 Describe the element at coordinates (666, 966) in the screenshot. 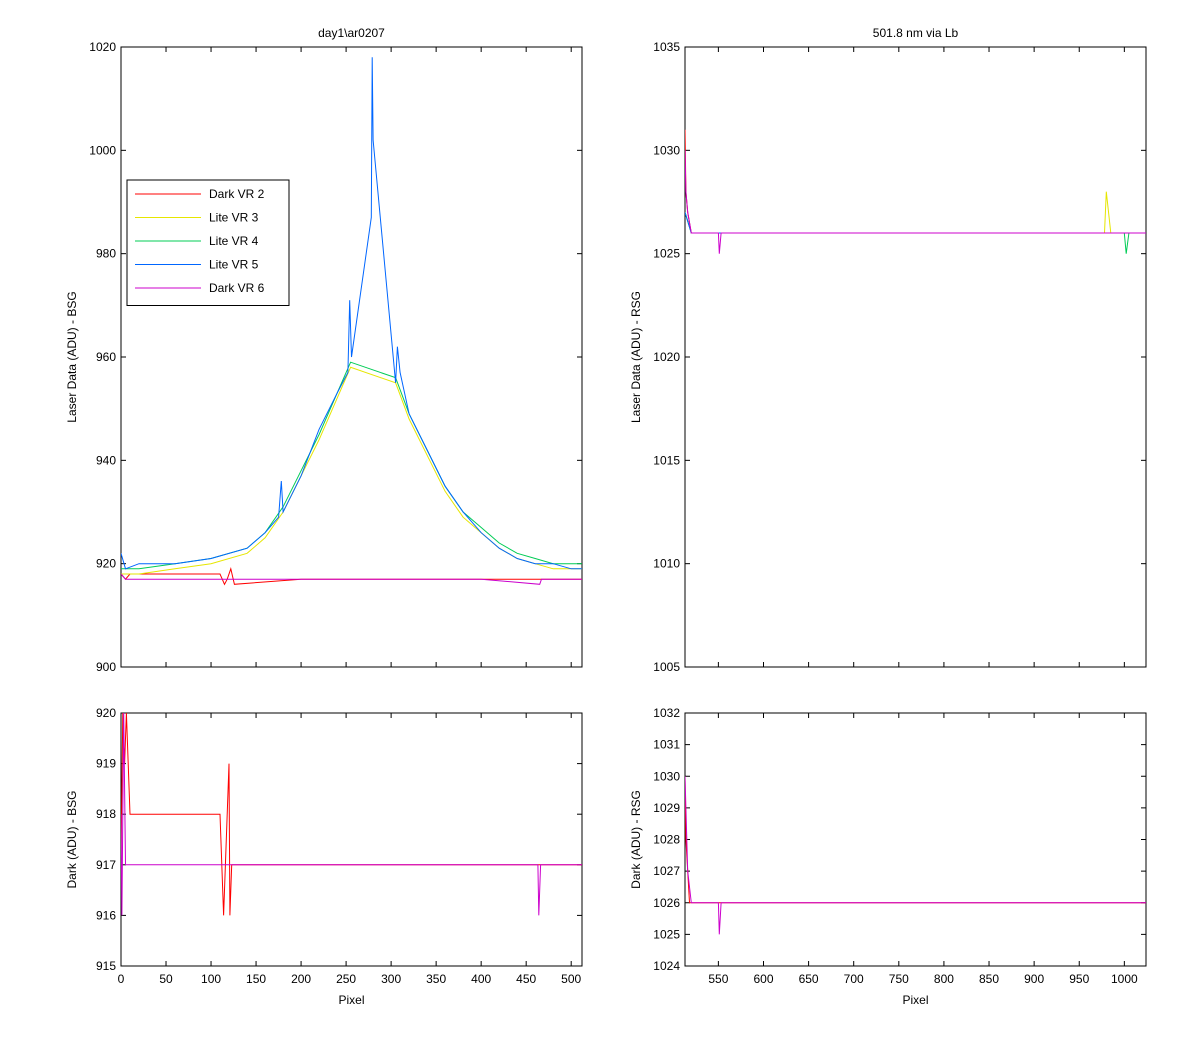

I see `y-tick-label: 1024` at that location.